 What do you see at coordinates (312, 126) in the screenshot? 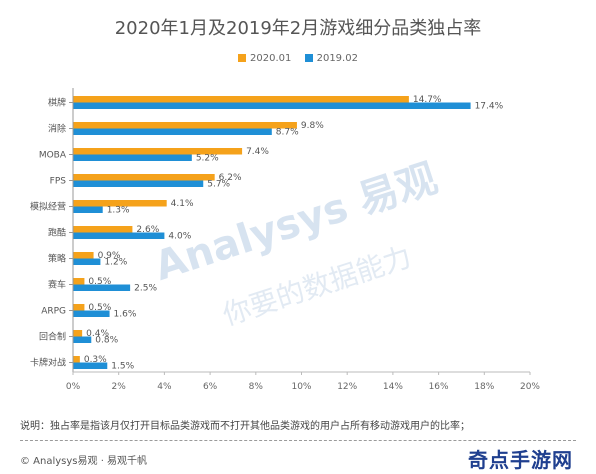
I see `data-label: 9.8%` at bounding box center [312, 126].